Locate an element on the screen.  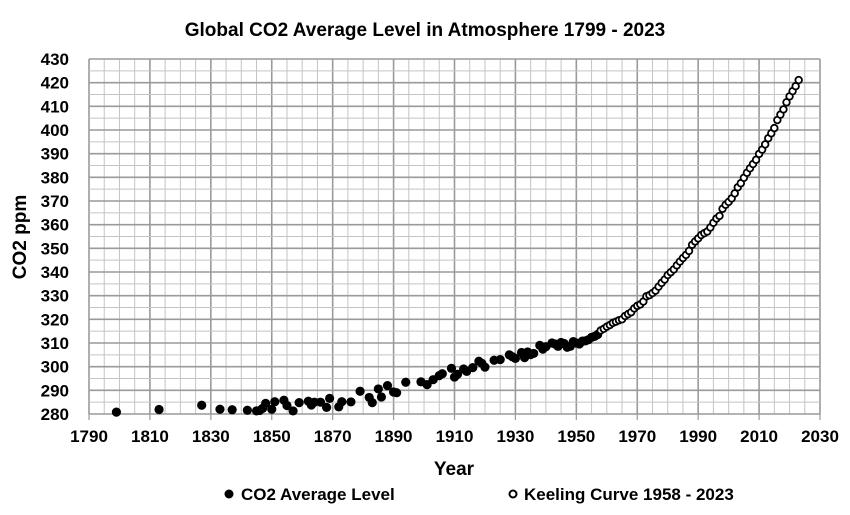
x-tick-label: 1950 is located at coordinates (576, 436).